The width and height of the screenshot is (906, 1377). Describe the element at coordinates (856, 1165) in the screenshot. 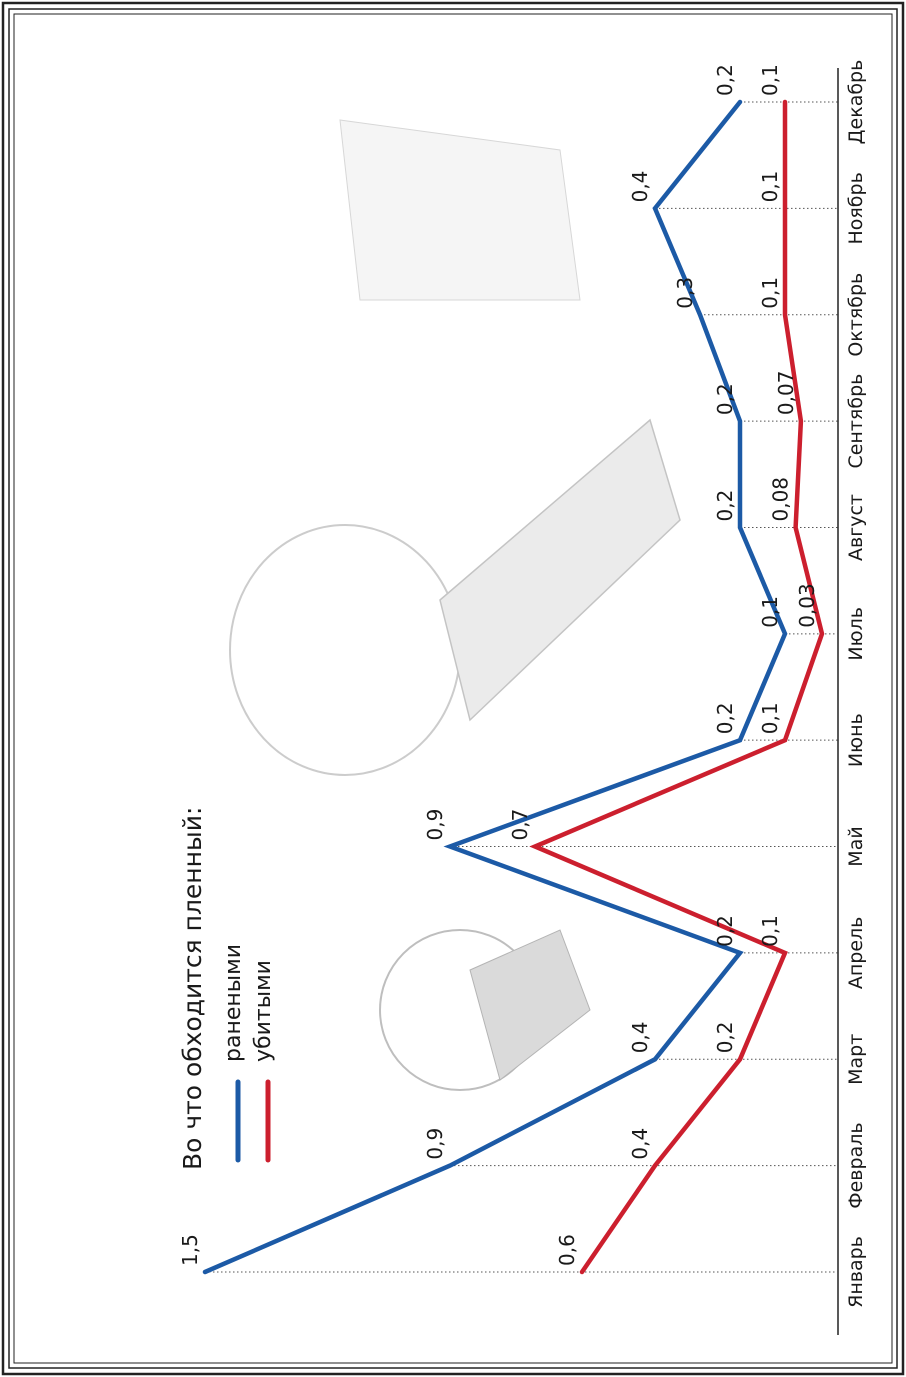

I see `x-tick-label-2: Февраль` at that location.